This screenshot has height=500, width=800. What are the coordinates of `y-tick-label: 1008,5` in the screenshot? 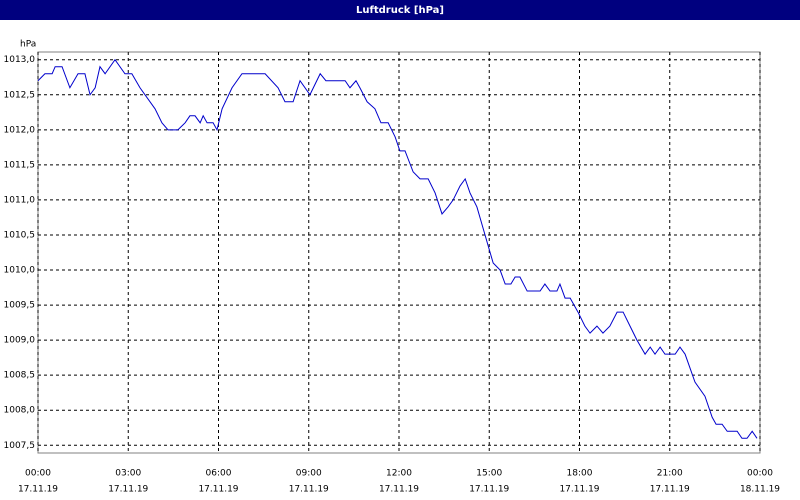 It's located at (20, 376).